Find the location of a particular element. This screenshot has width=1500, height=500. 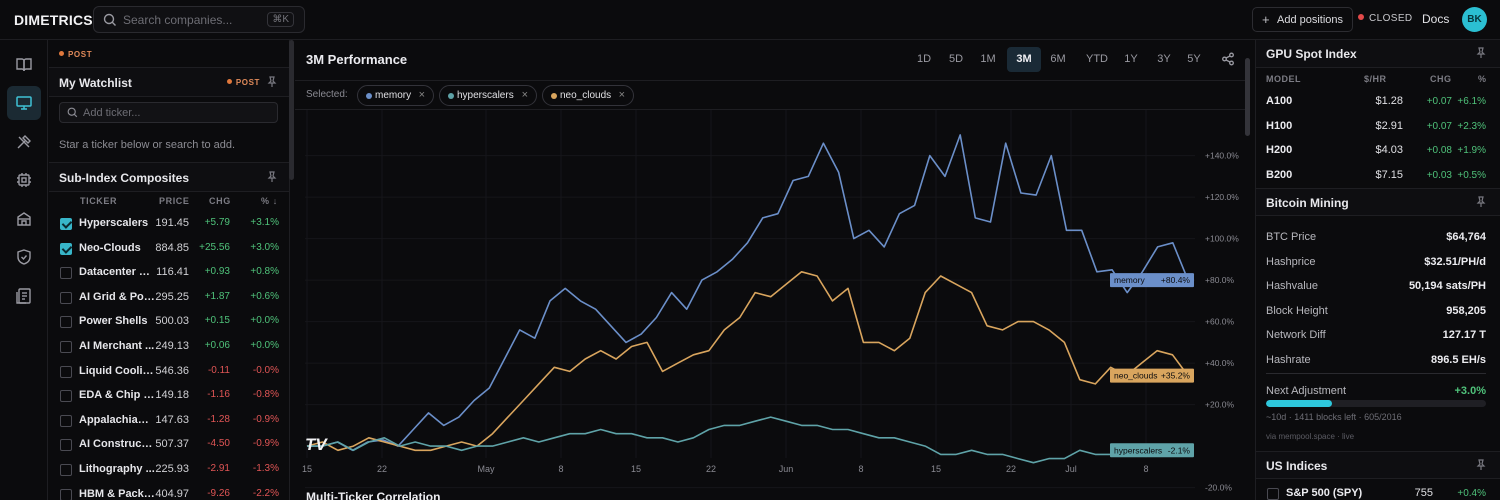

monitor-icon is located at coordinates (24, 103).